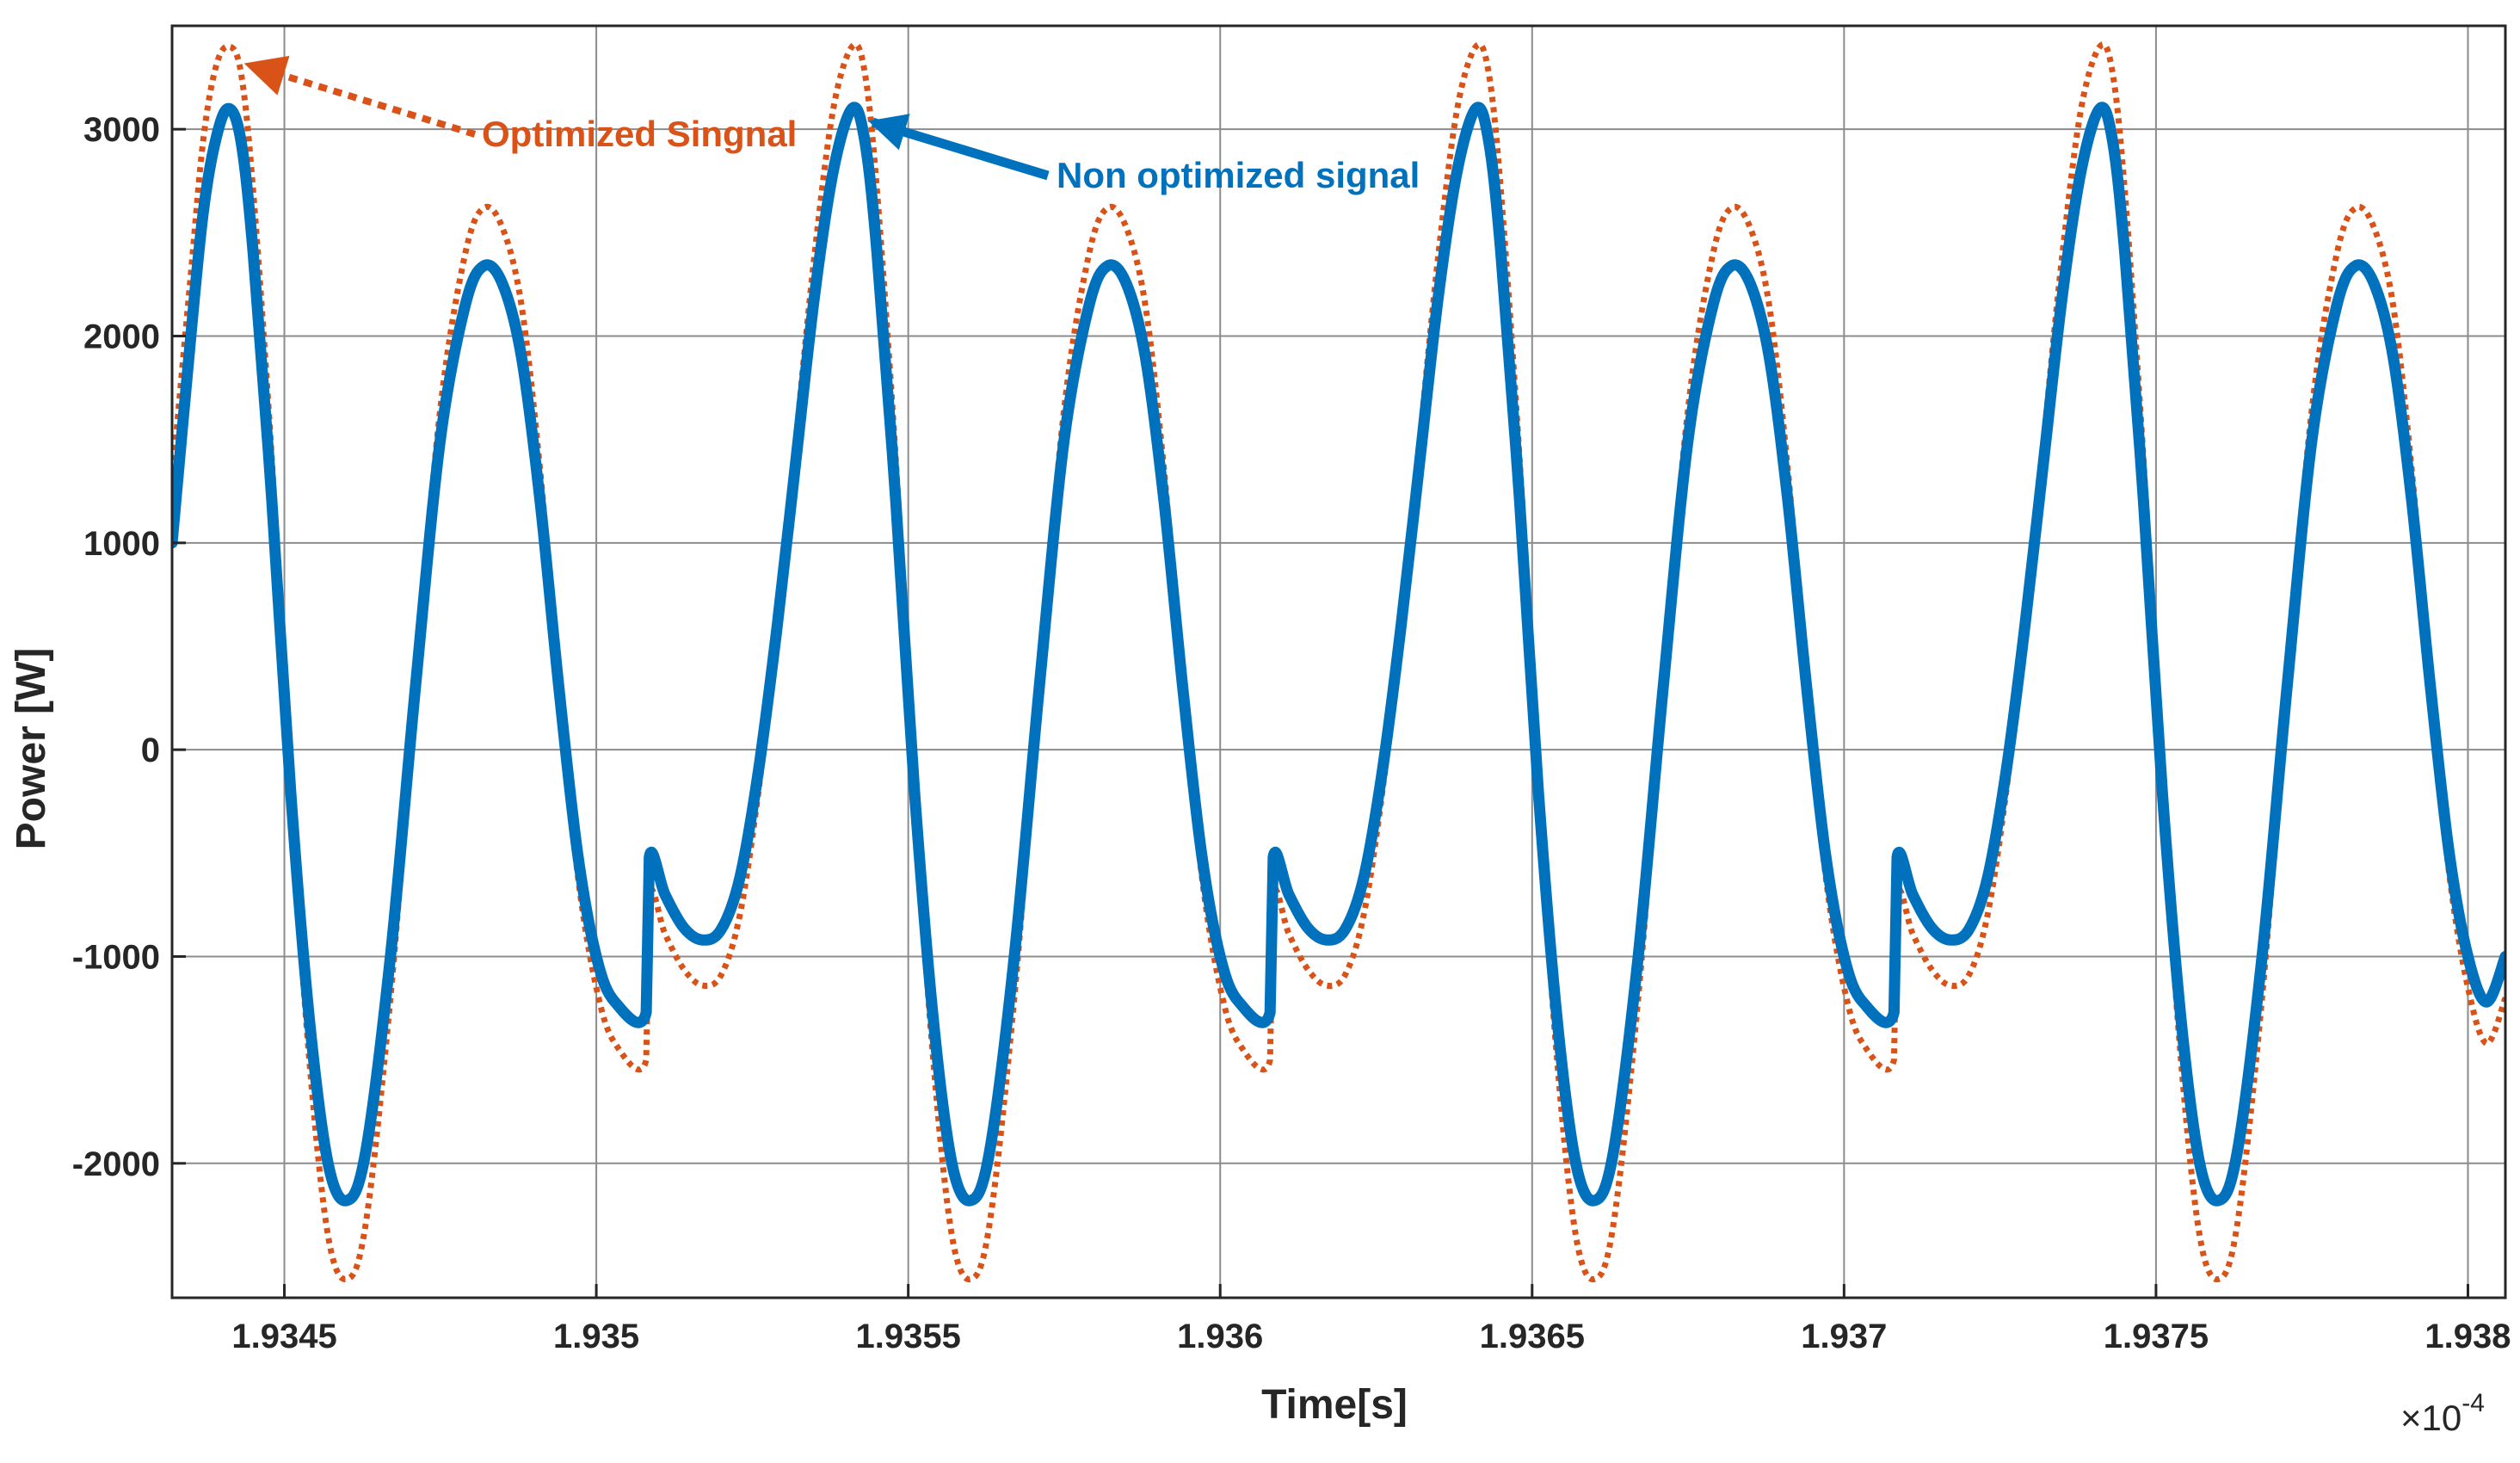 This screenshot has width=2520, height=1463. What do you see at coordinates (2442, 1413) in the screenshot?
I see `x-axis-exponent: ×10⁻⁴` at bounding box center [2442, 1413].